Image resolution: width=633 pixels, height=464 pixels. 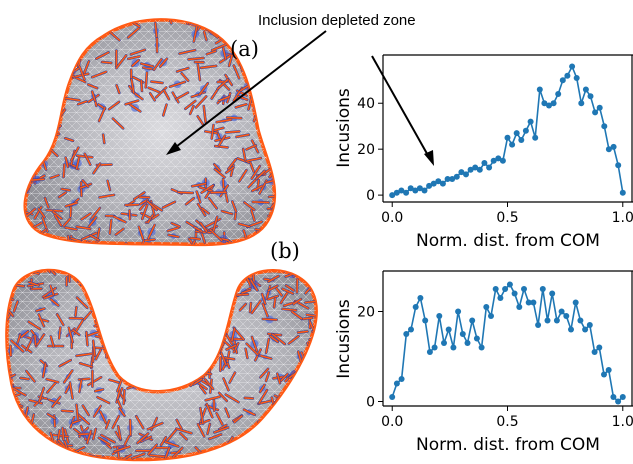 I want to click on inclusion-blob-b, so click(x=206, y=355).